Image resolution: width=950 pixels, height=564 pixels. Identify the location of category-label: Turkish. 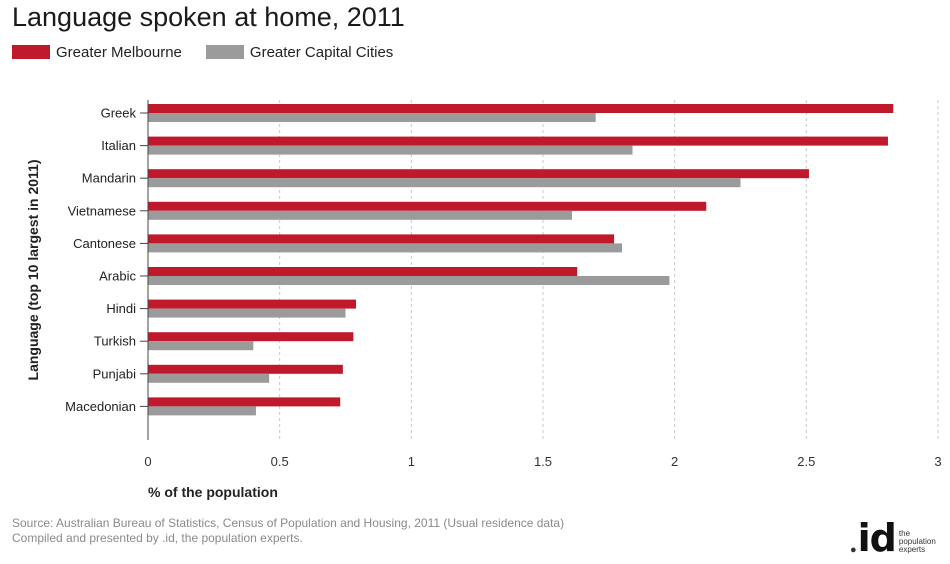
(115, 341).